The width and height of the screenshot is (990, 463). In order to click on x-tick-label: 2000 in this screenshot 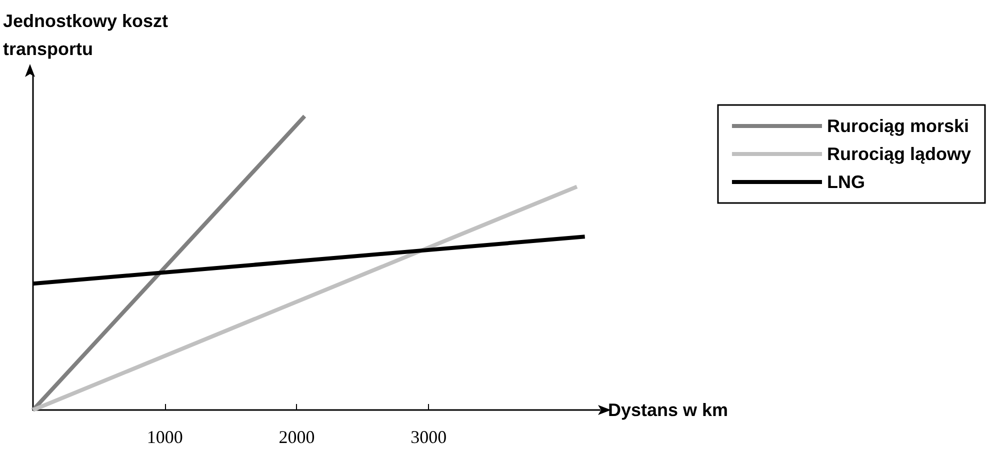, I will do `click(296, 437)`.